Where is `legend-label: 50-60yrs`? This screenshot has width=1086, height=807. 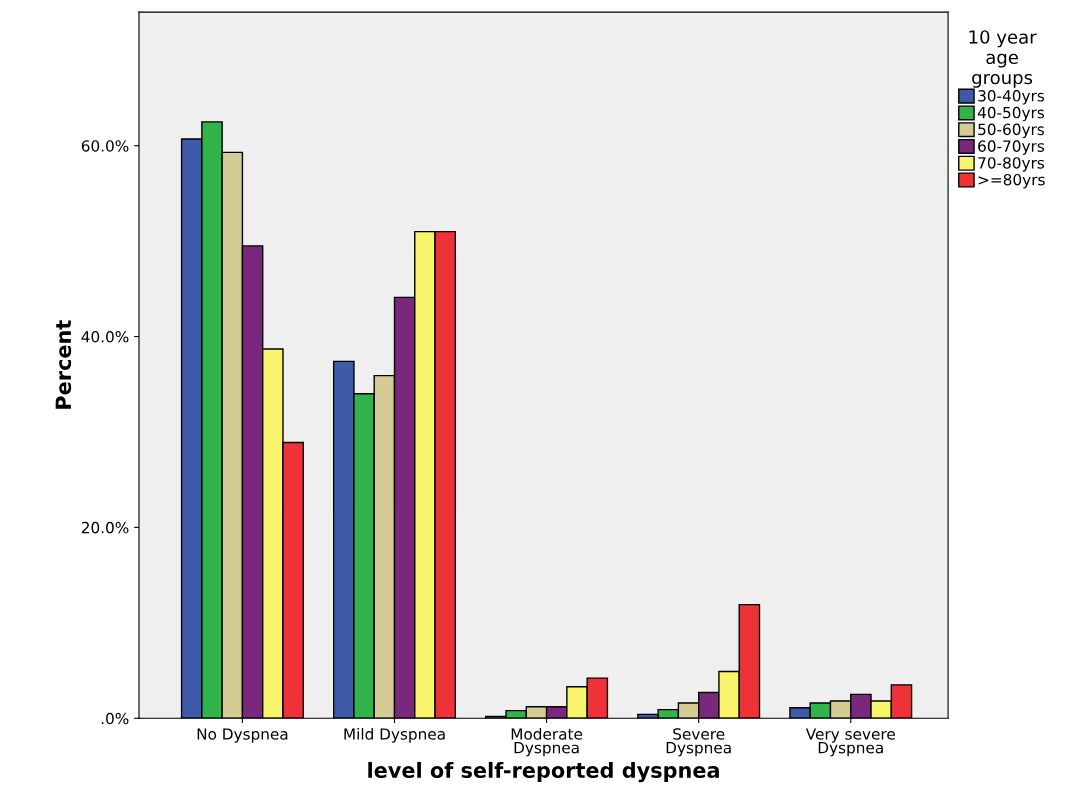 legend-label: 50-60yrs is located at coordinates (1011, 131).